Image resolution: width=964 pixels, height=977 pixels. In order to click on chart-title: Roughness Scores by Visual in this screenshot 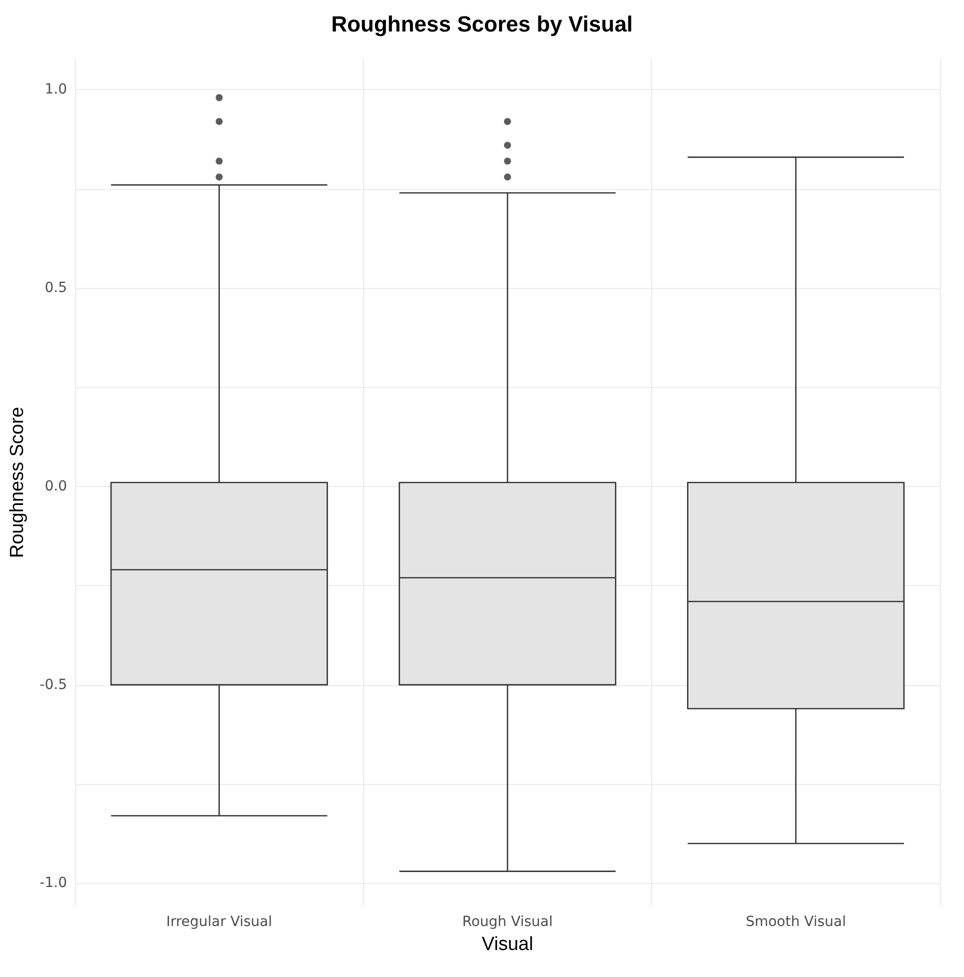, I will do `click(482, 24)`.